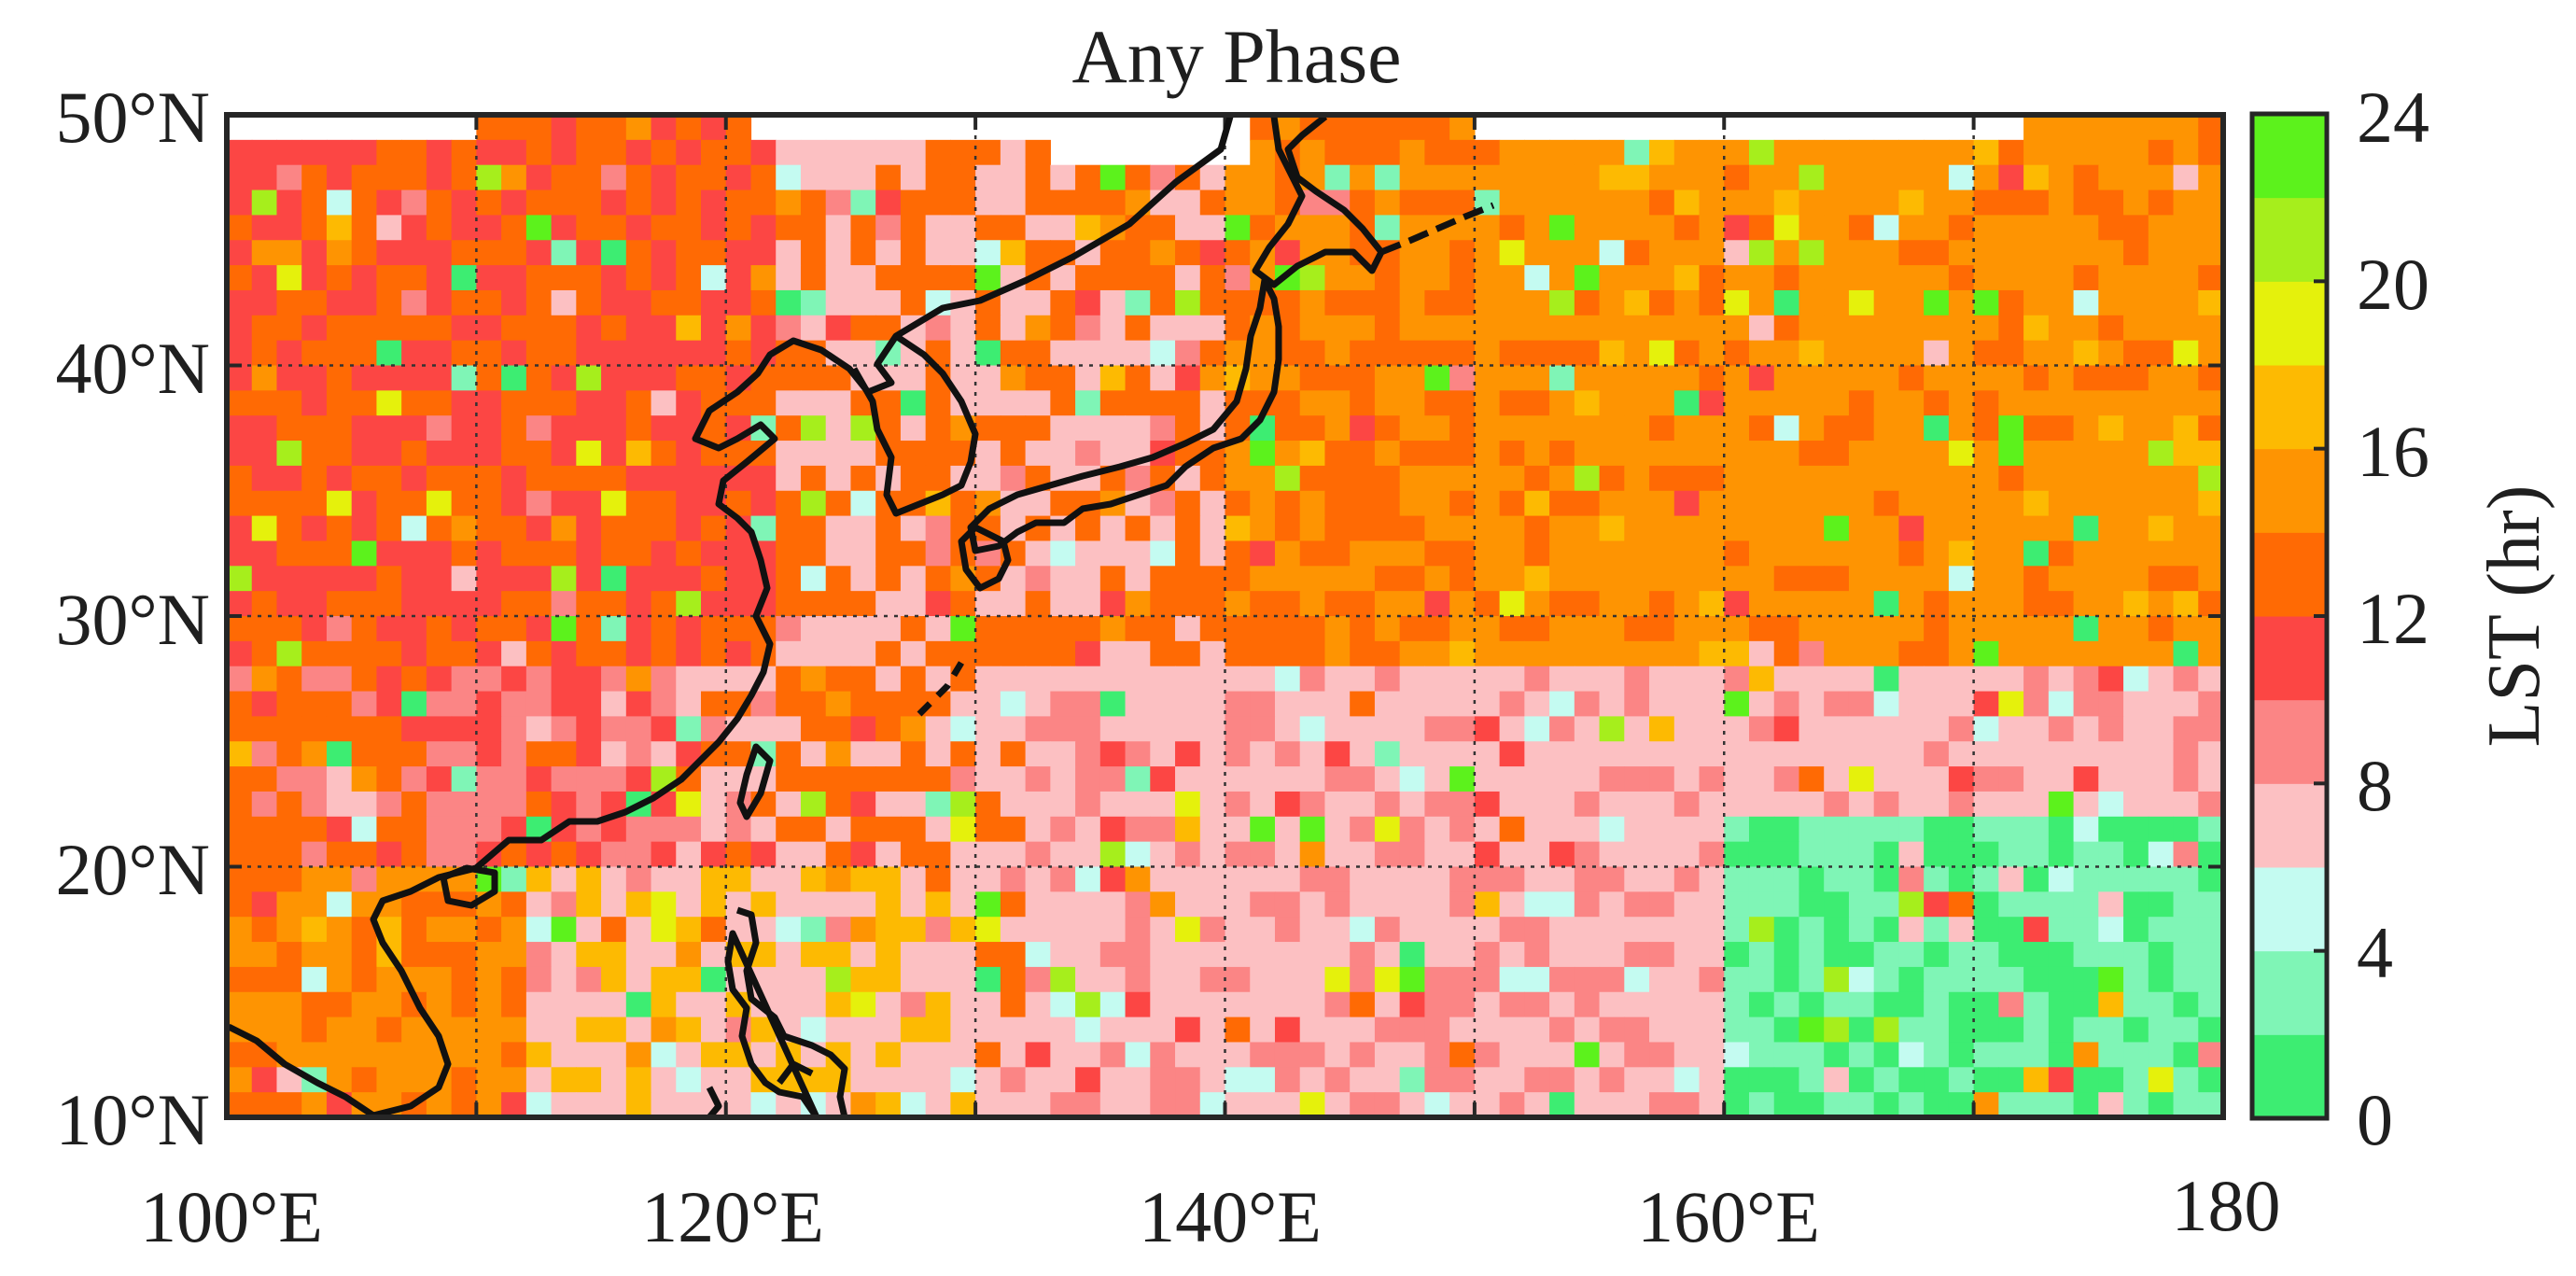  I want to click on coastline-korea, so click(914, 425).